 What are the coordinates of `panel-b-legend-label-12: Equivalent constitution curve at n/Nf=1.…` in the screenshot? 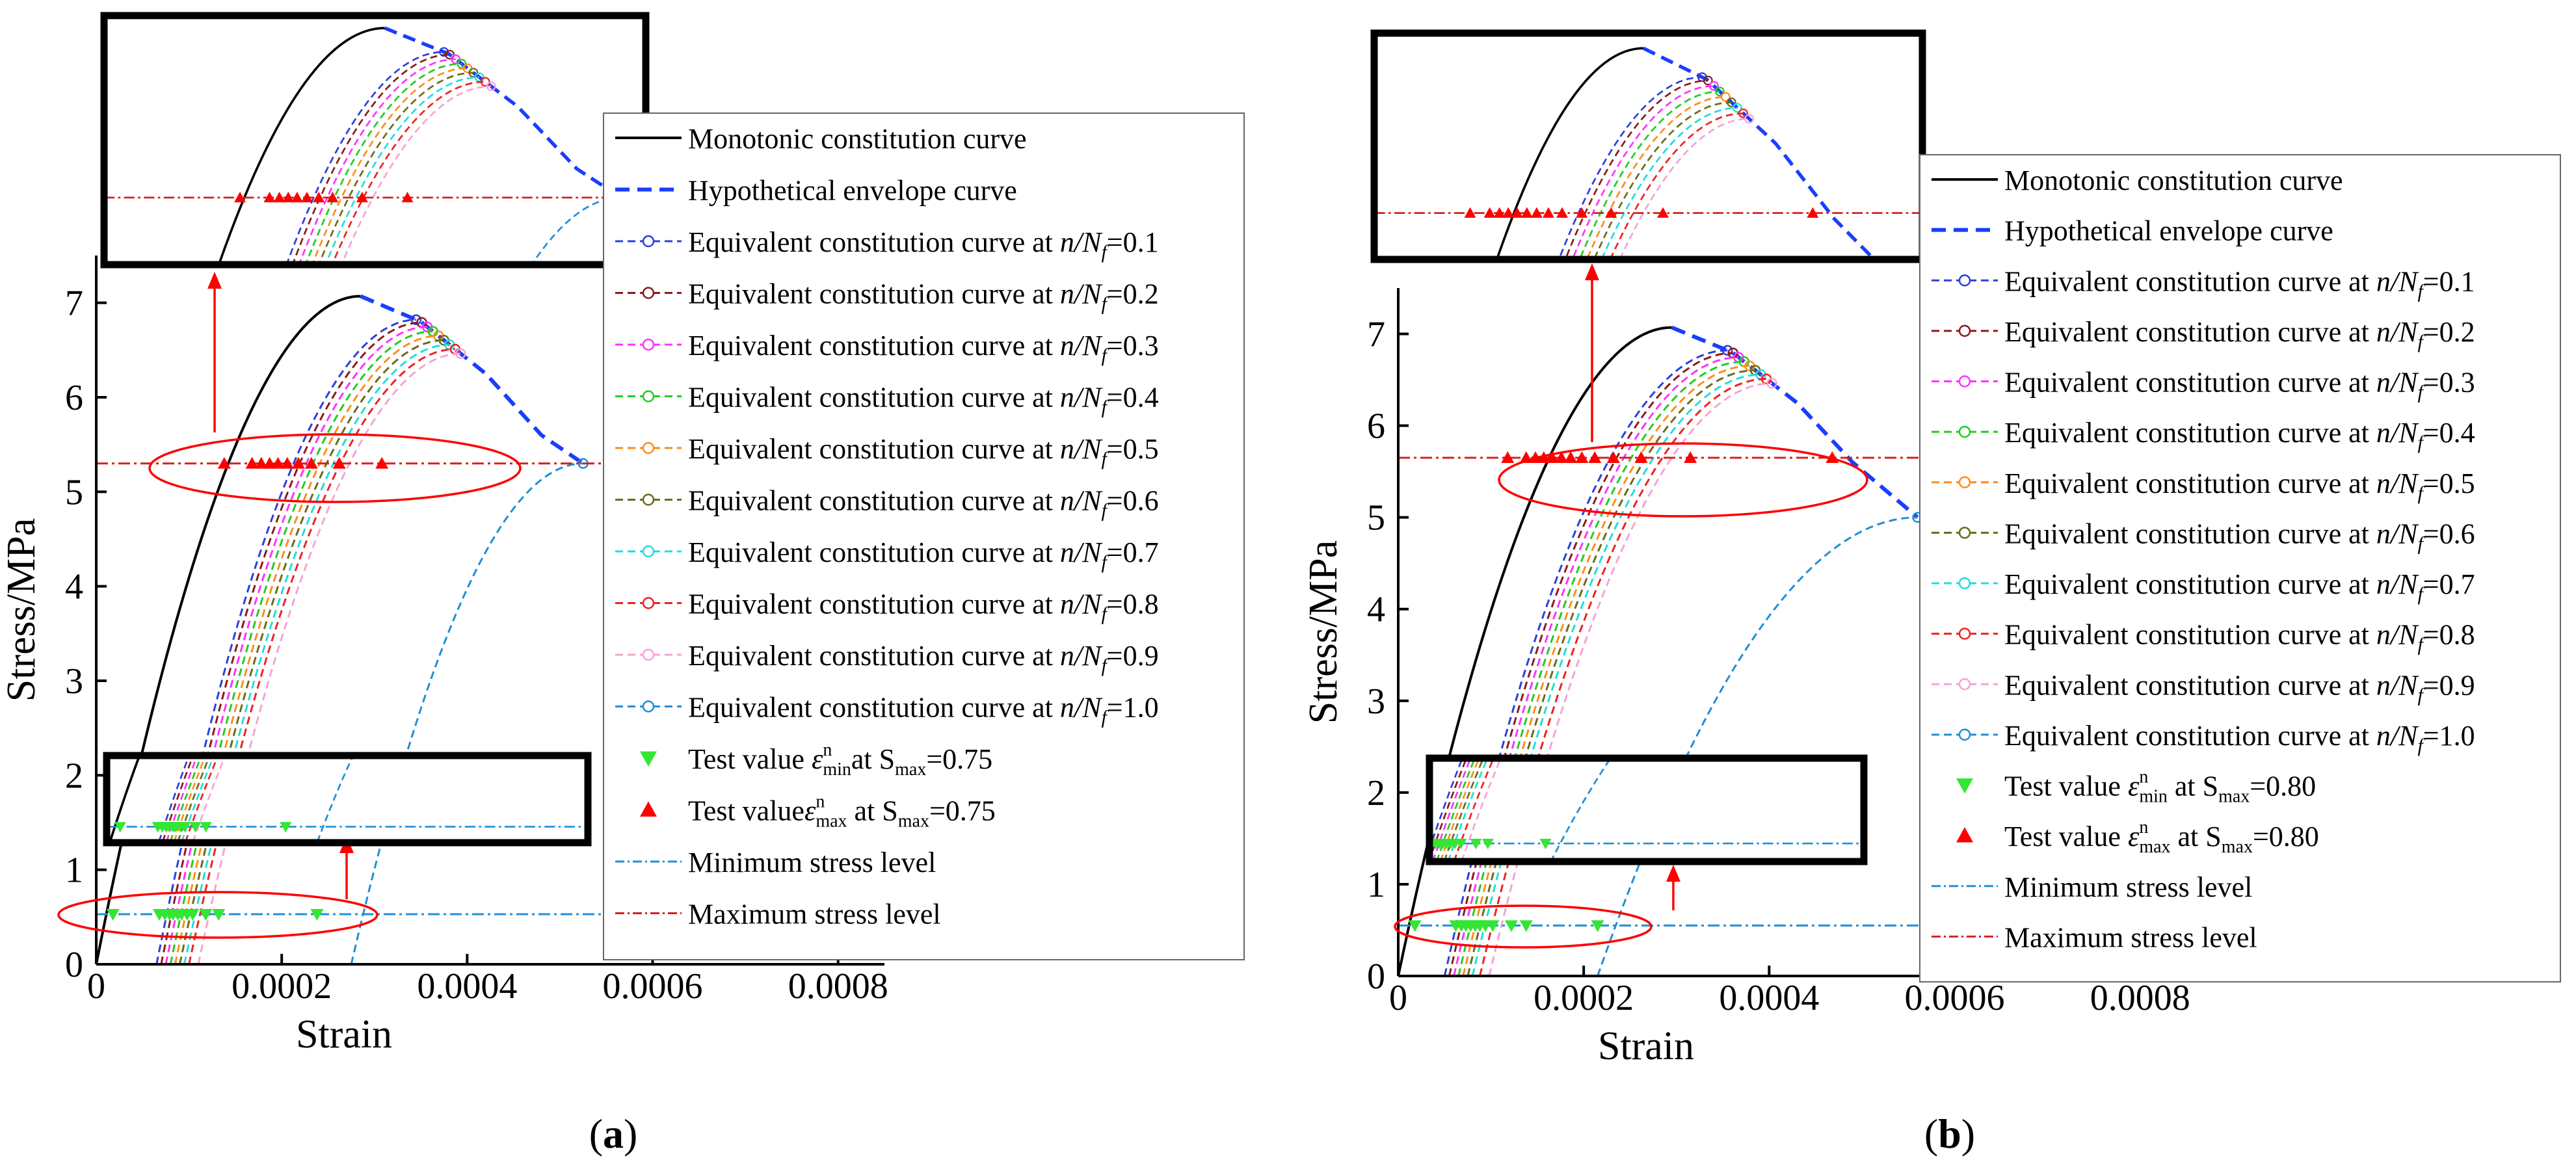 It's located at (2239, 738).